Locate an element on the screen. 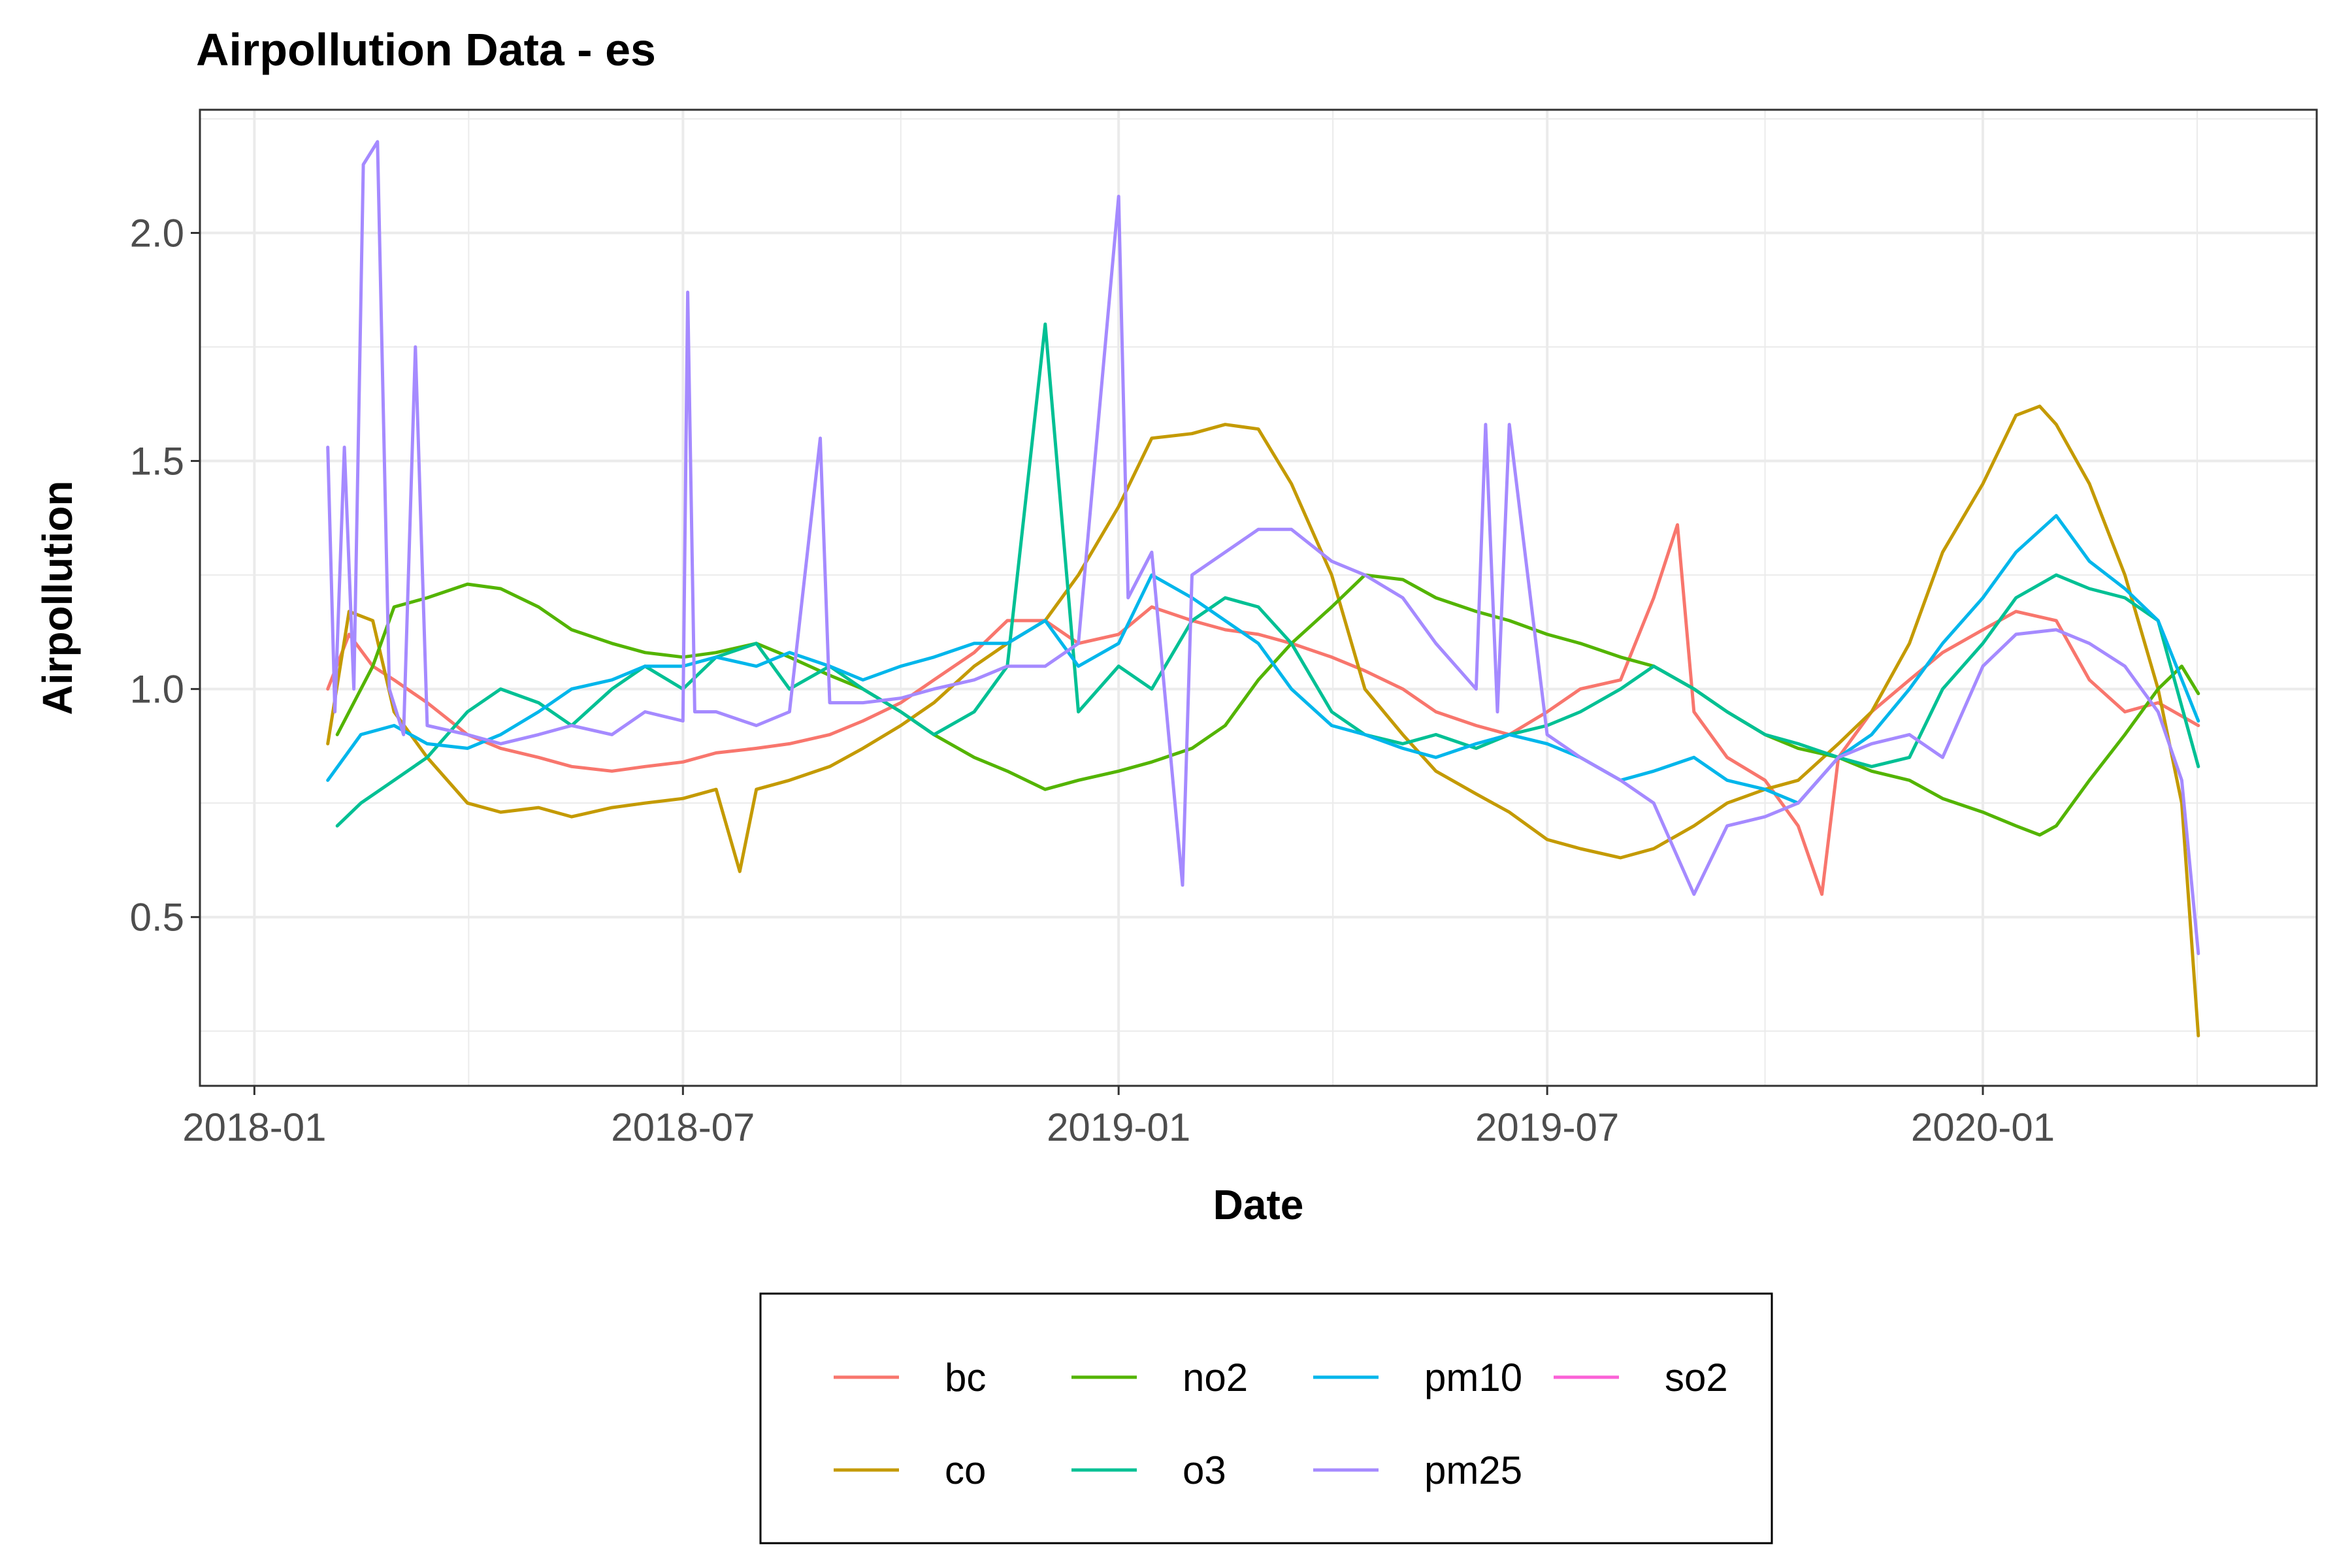  x-axis-title: Date is located at coordinates (1258, 1204).